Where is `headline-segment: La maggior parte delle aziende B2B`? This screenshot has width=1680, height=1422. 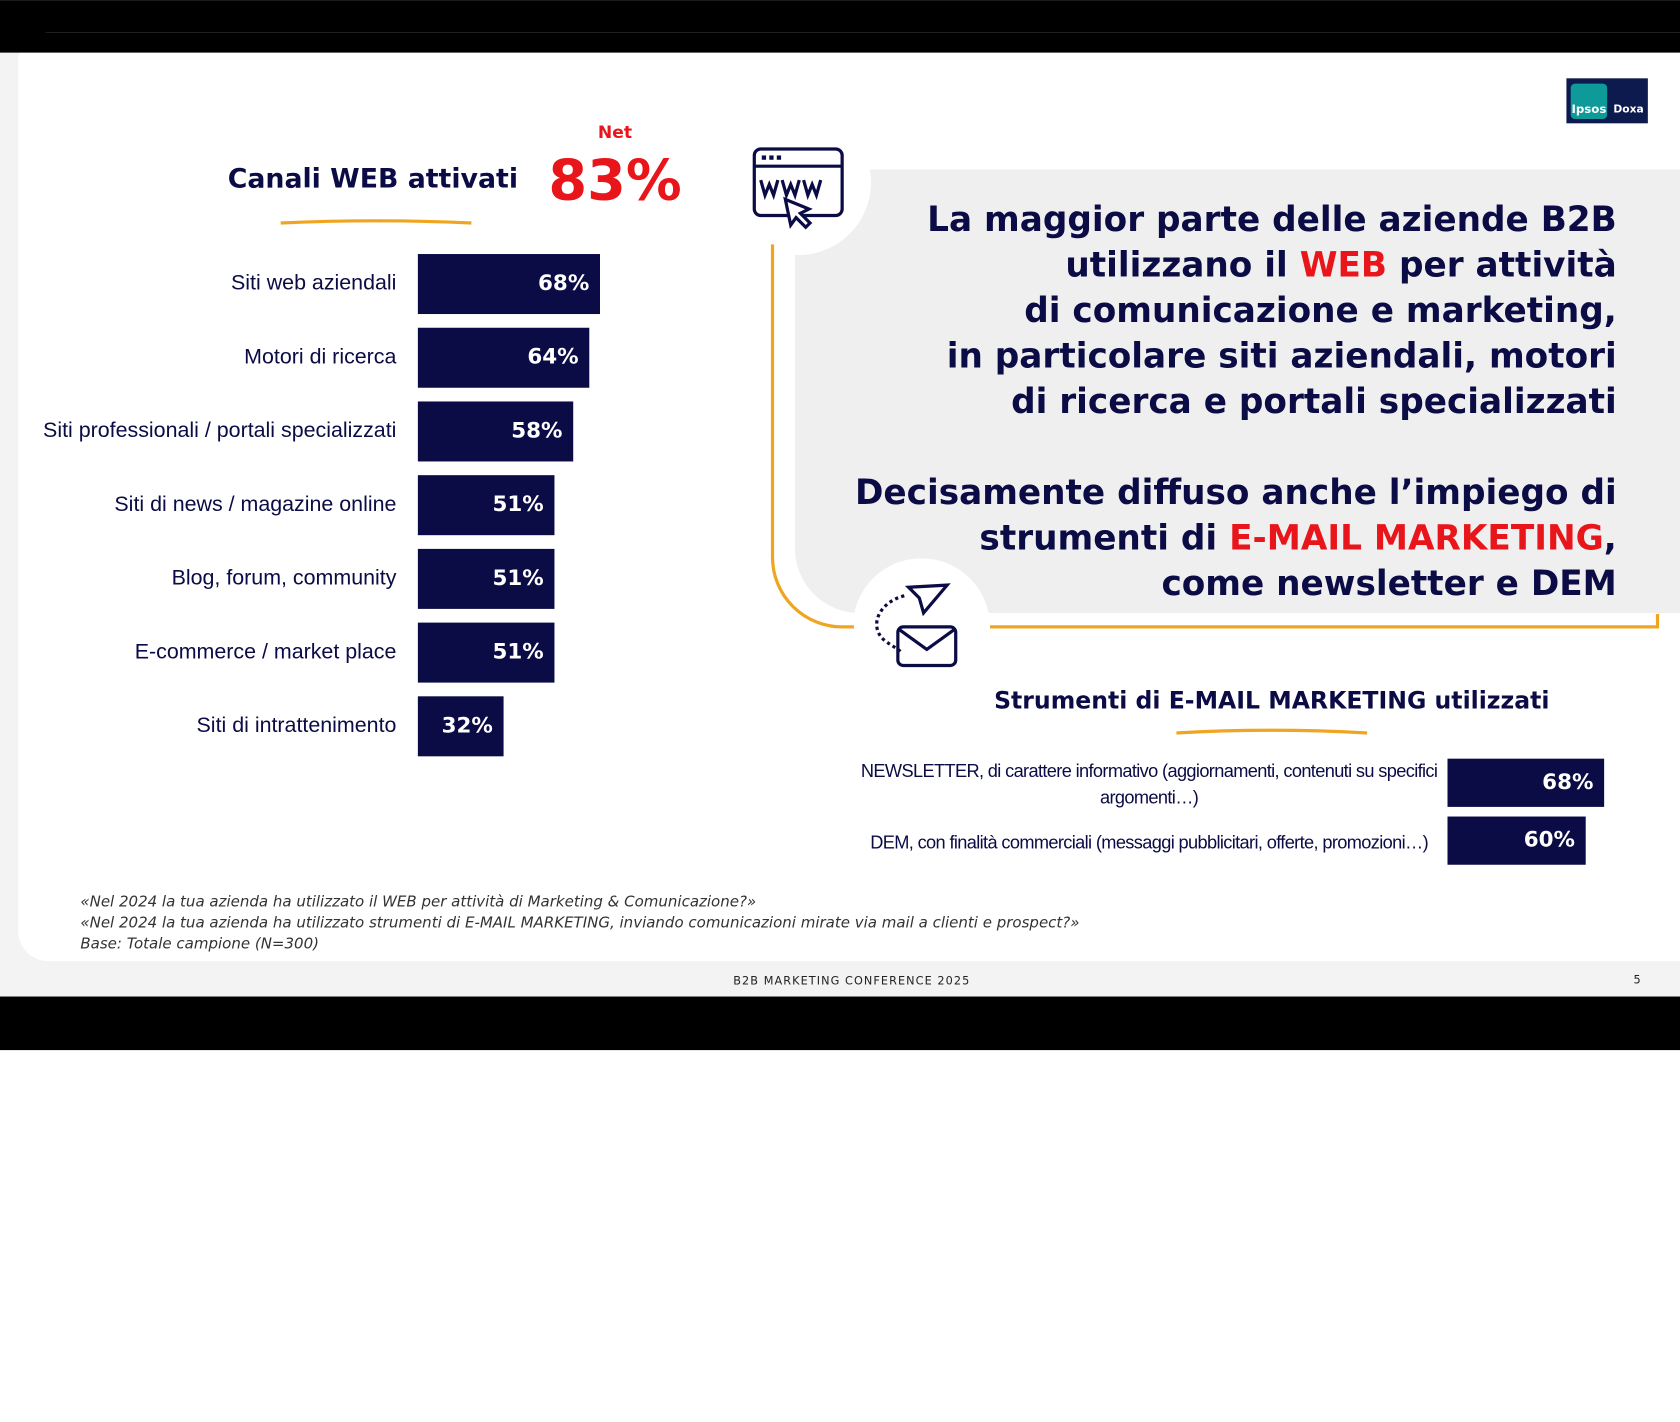
headline-segment: La maggior parte delle aziende B2B is located at coordinates (1272, 219).